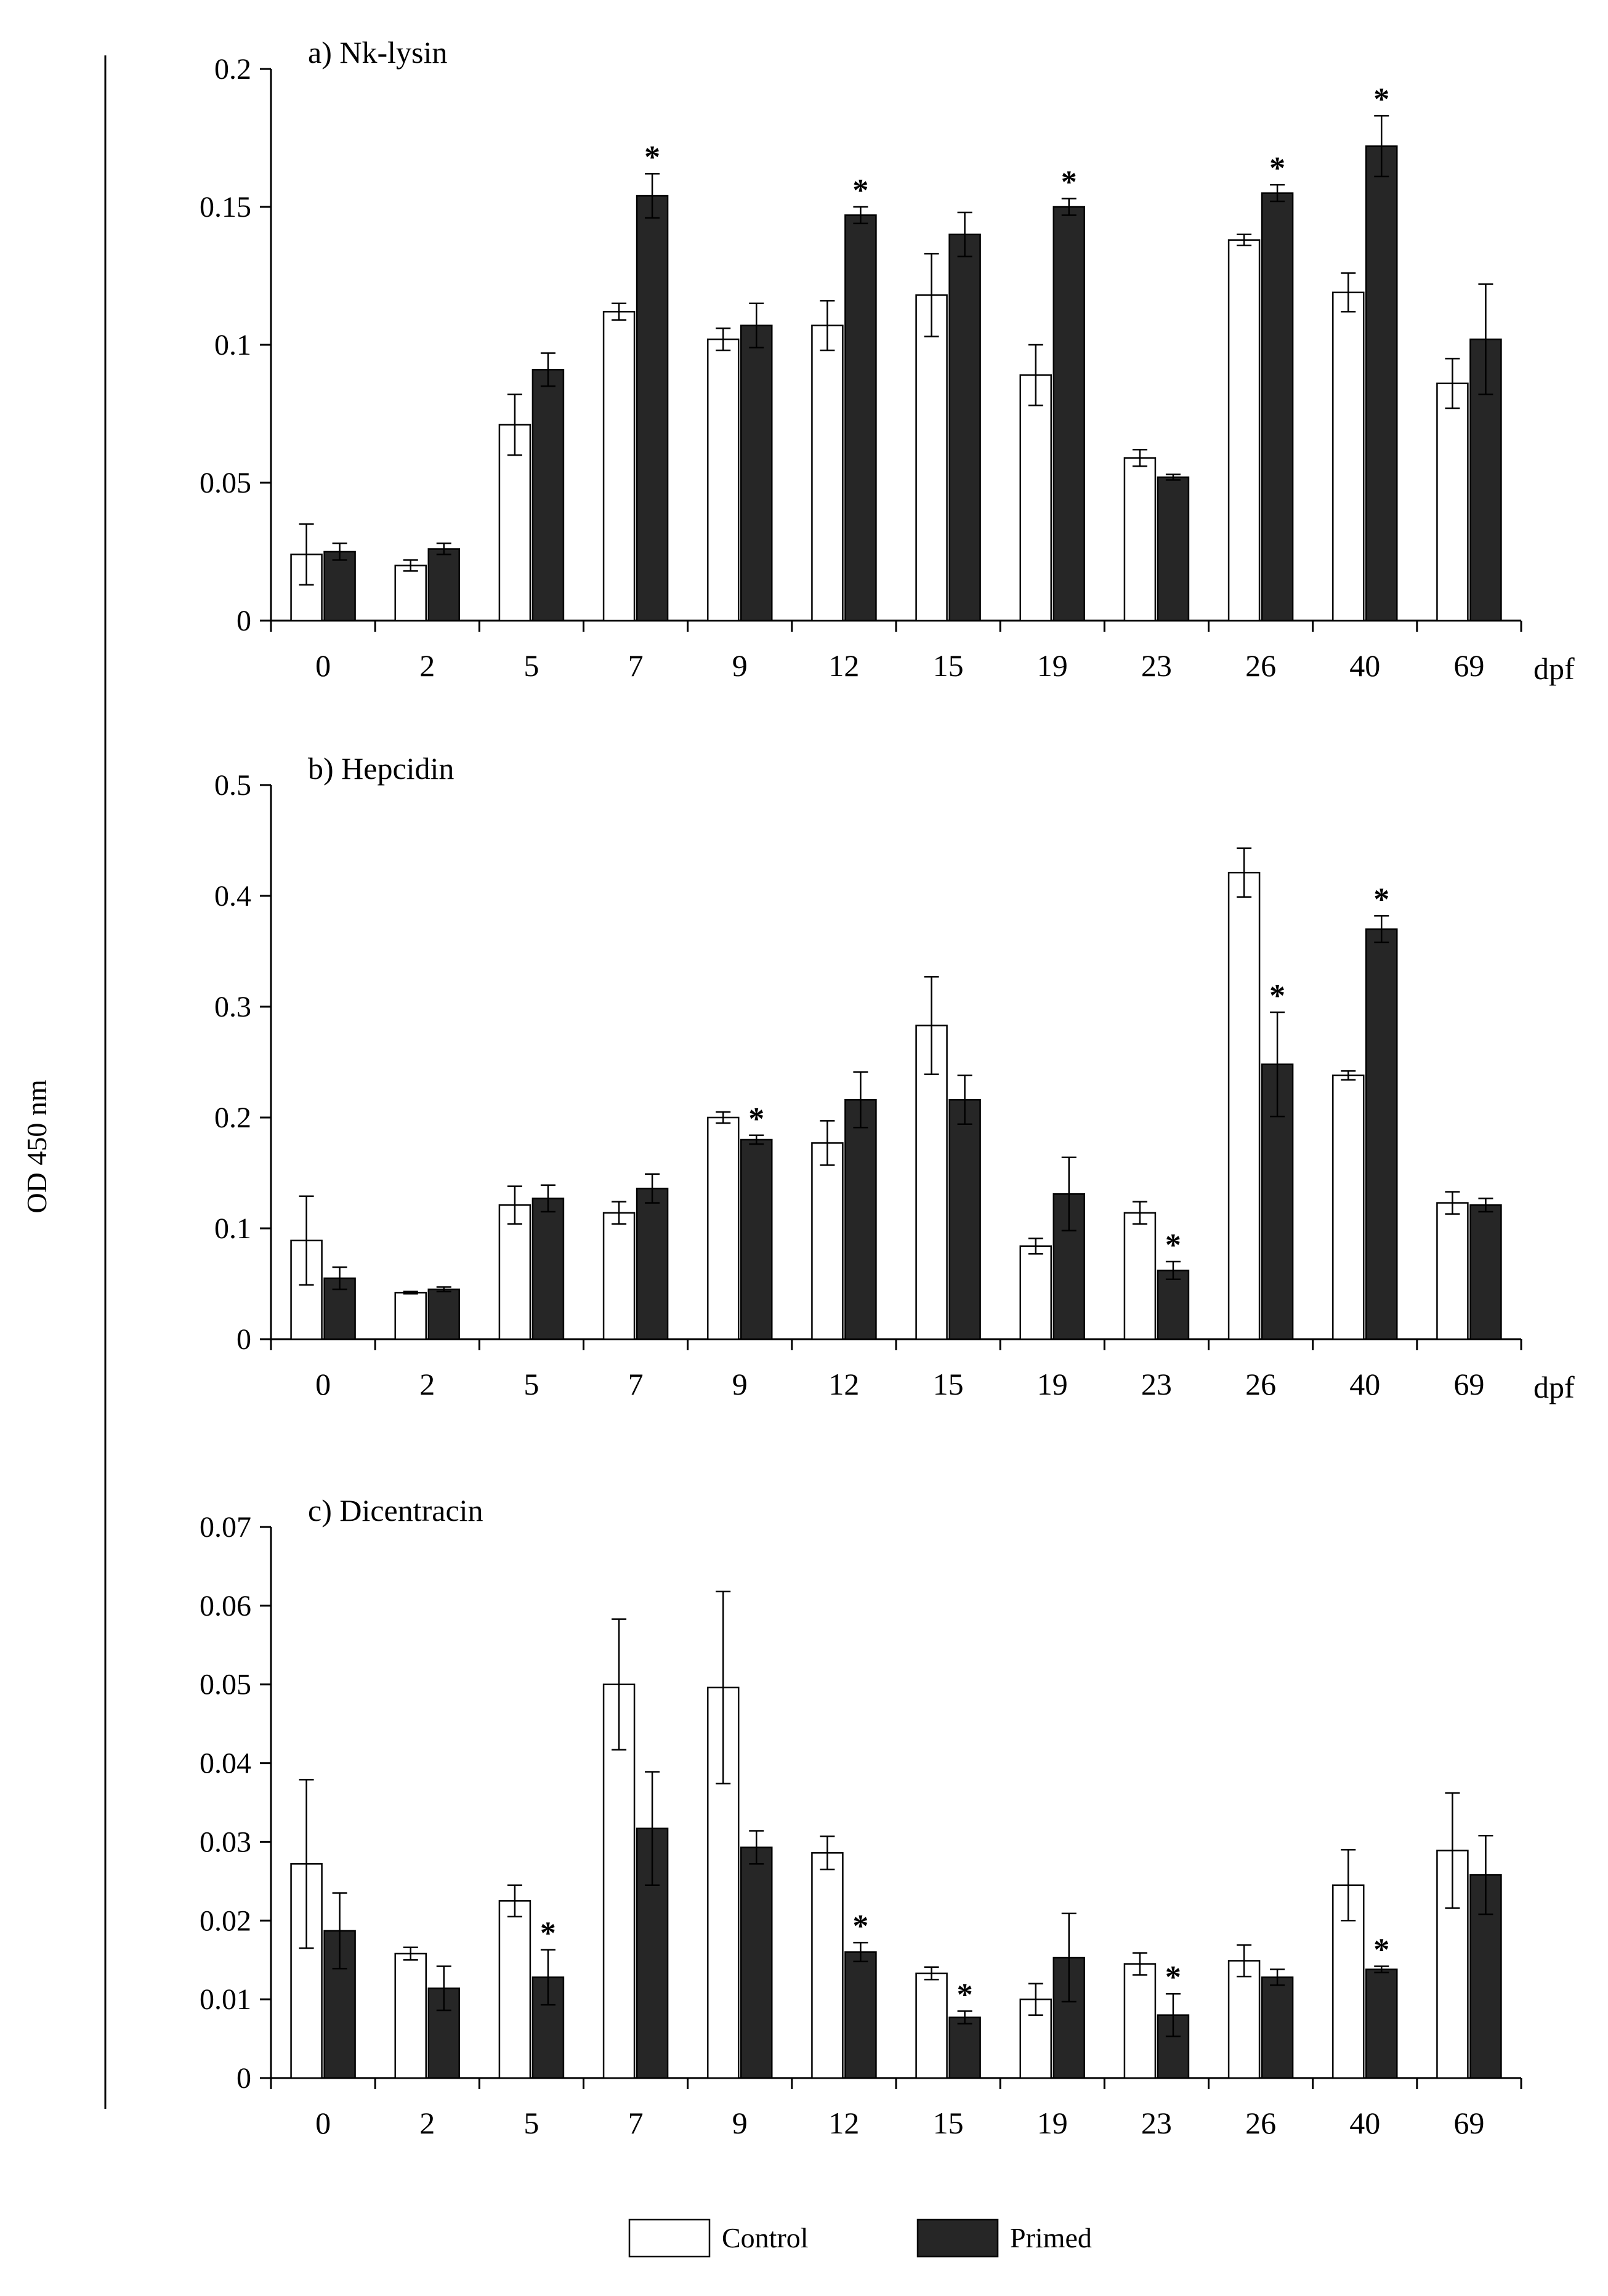  I want to click on chart-title: c) Dicentracin, so click(395, 1510).